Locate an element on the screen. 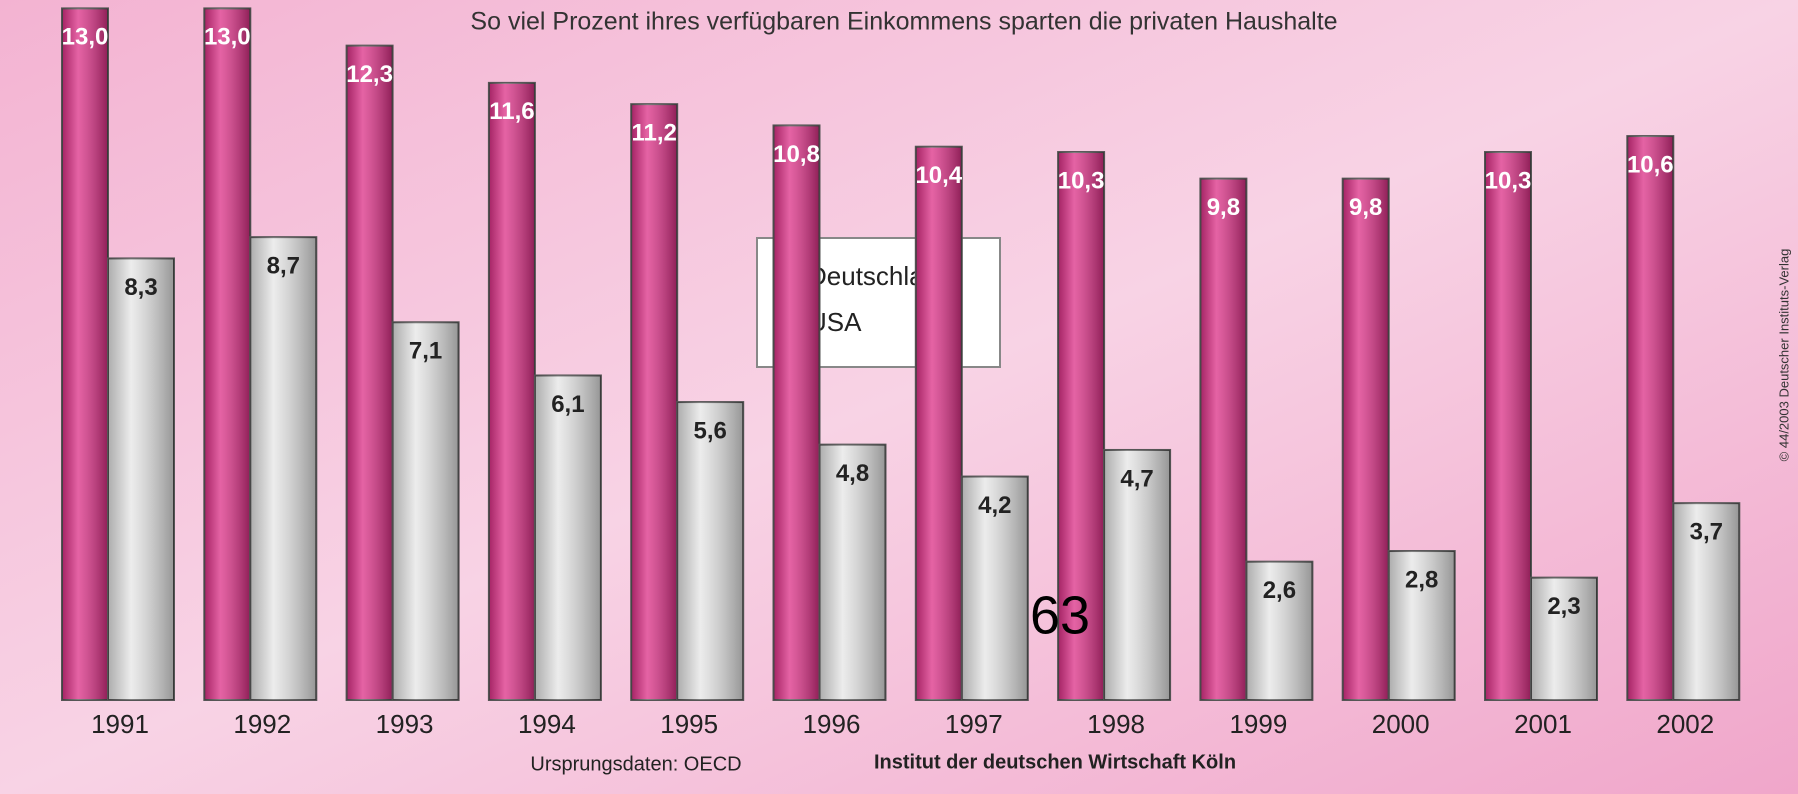 Image resolution: width=1798 pixels, height=794 pixels. x-tick-label: 2002 is located at coordinates (1685, 724).